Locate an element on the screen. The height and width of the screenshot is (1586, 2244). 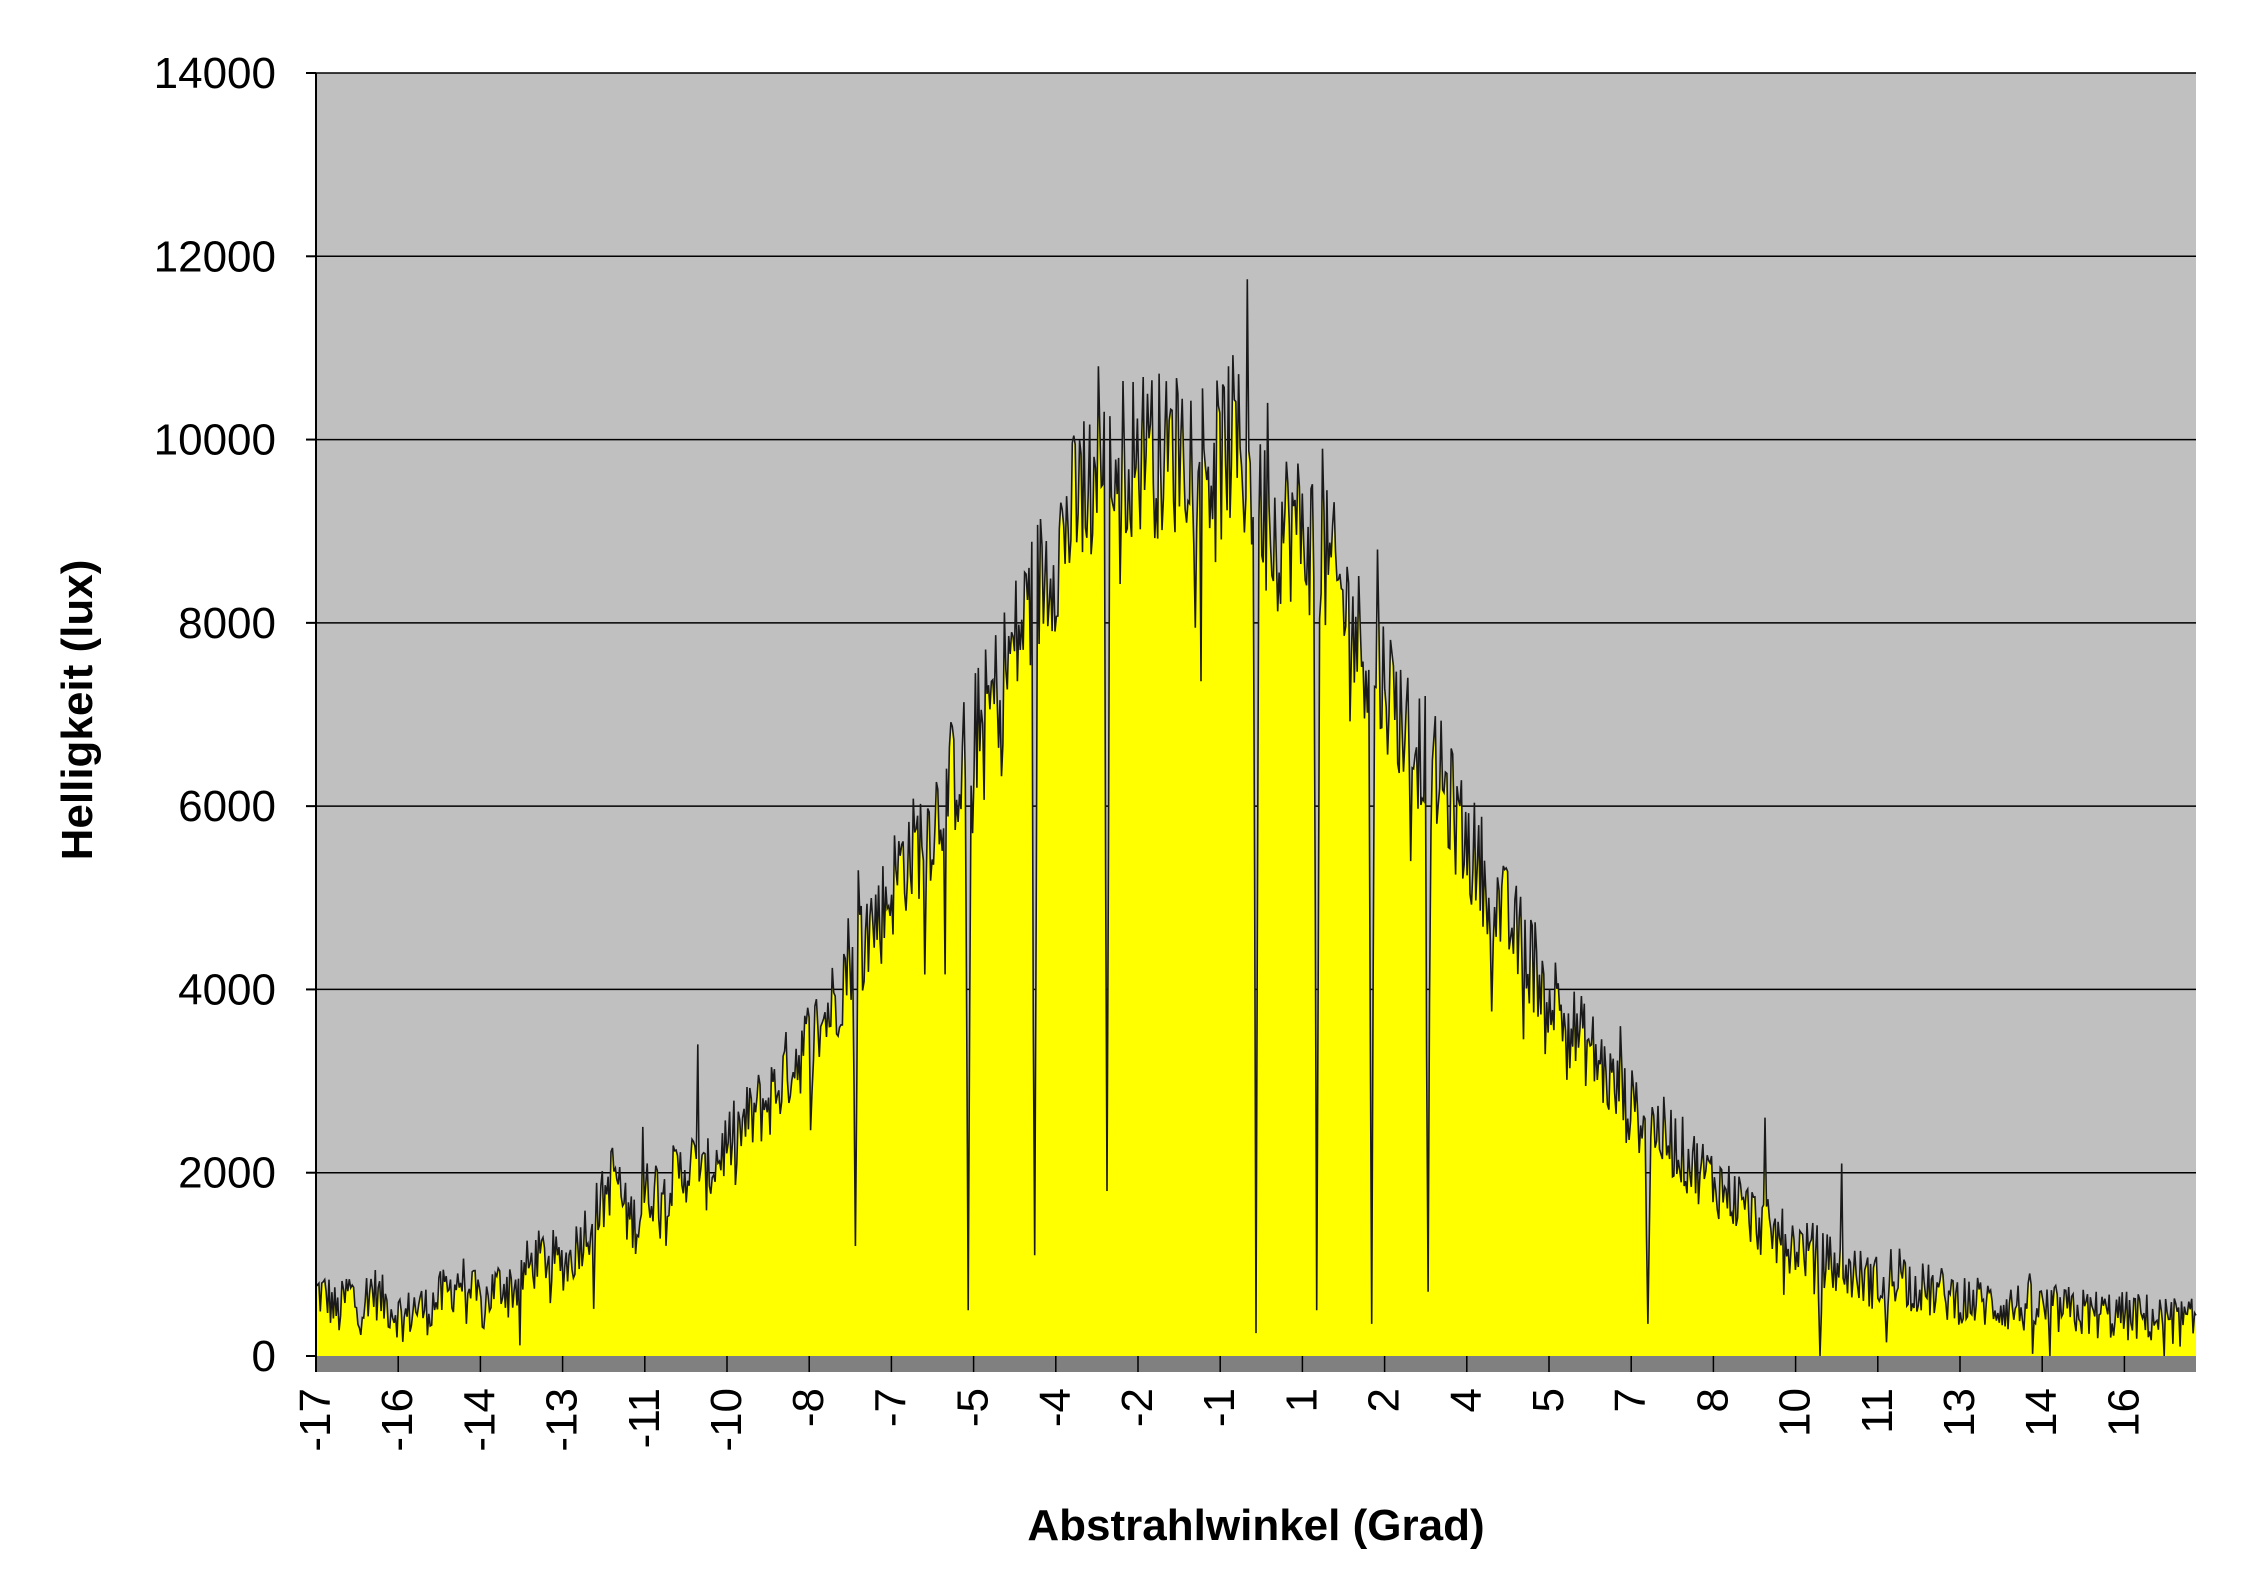
x-tick-label: -5 is located at coordinates (973, 1407).